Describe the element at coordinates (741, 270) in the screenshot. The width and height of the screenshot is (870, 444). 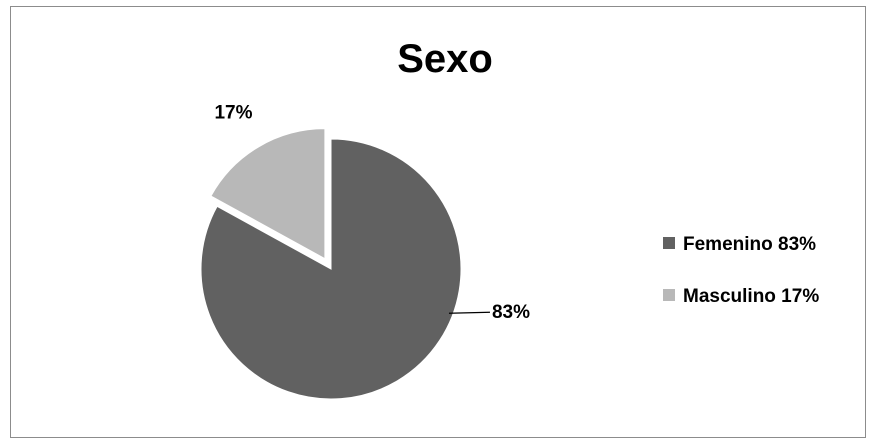
I see `legend: Femenino 83% Masculino 17%` at that location.